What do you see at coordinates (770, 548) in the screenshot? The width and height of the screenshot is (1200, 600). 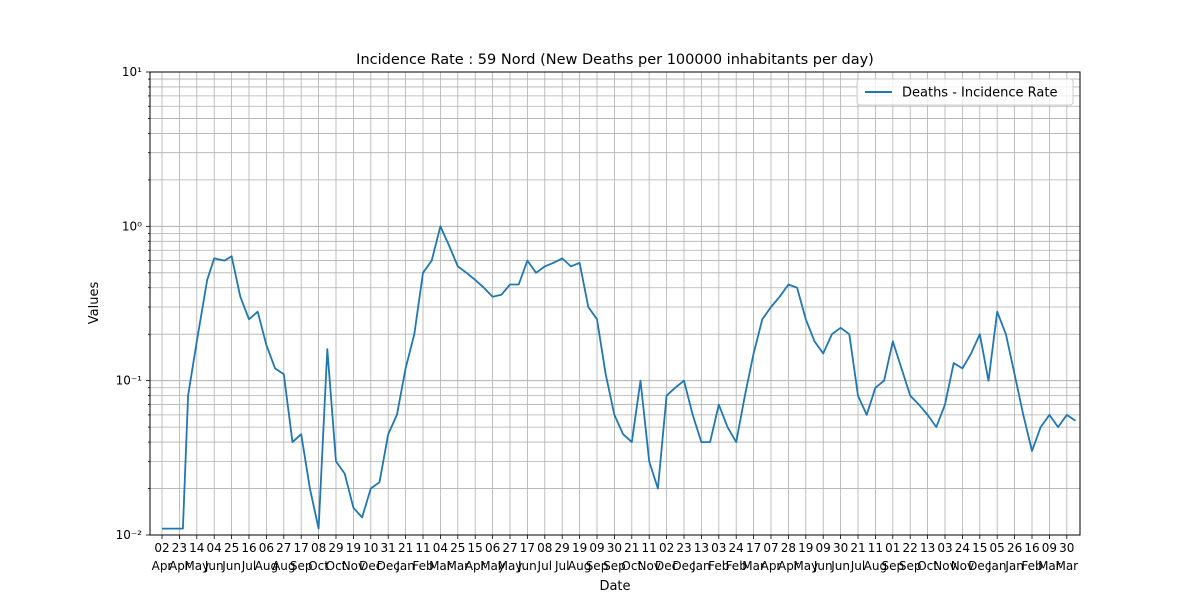 I see `x-tick-label-day: 07` at bounding box center [770, 548].